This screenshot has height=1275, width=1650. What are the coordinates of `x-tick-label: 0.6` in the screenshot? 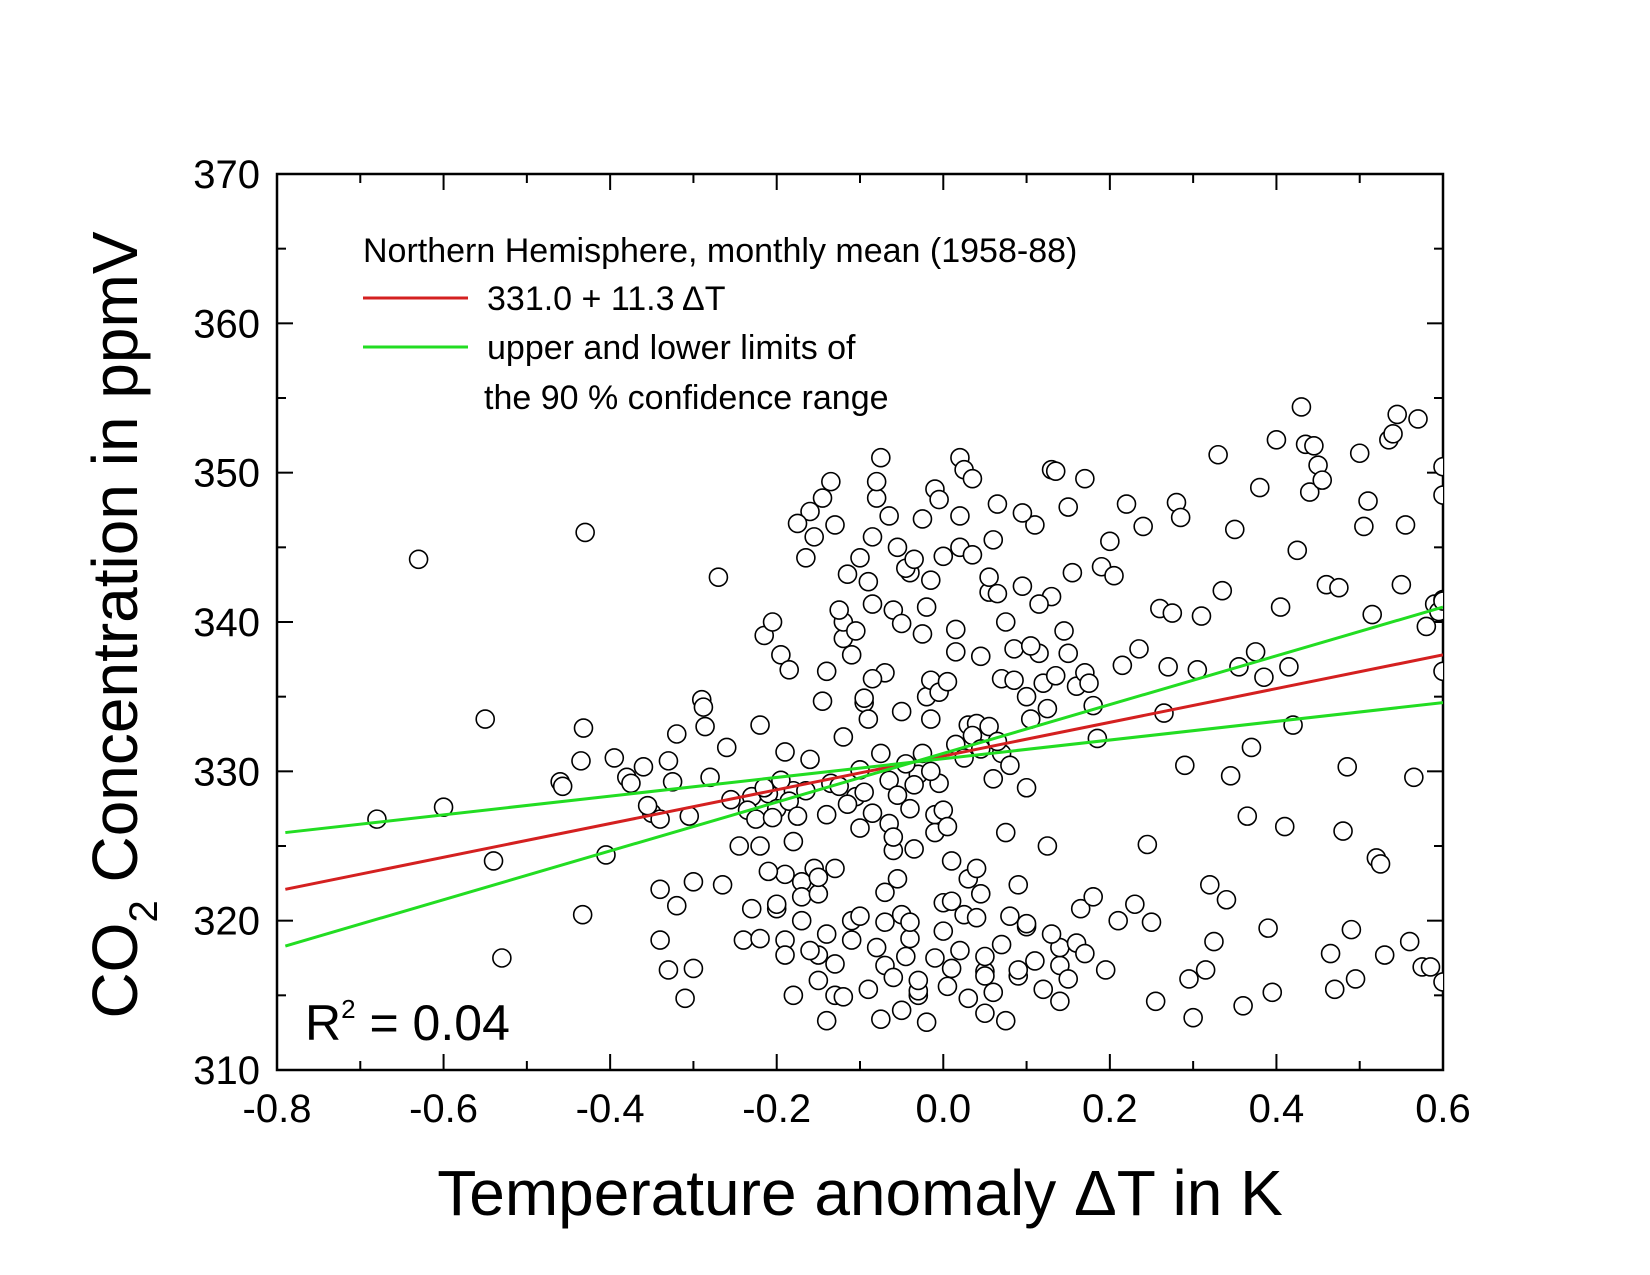 It's located at (1443, 1109).